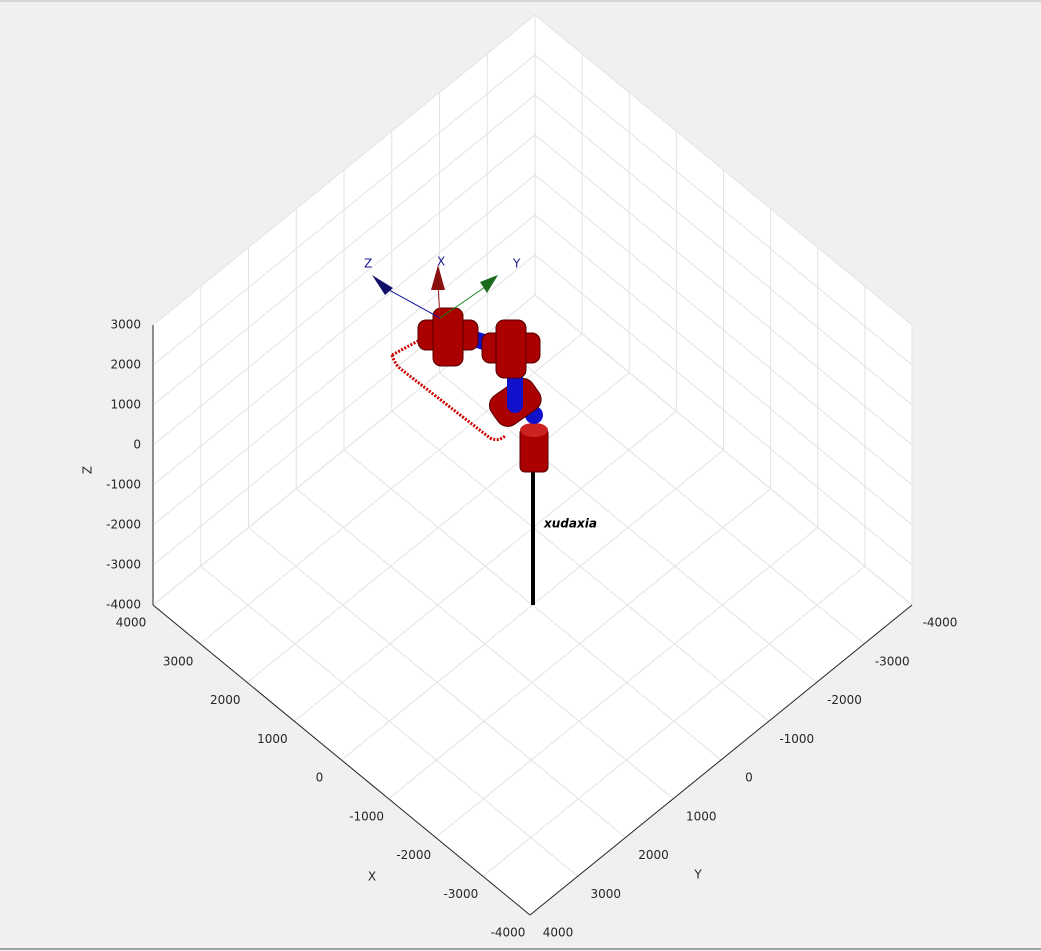 The width and height of the screenshot is (1041, 951). I want to click on y-tick-label: 2000, so click(653, 855).